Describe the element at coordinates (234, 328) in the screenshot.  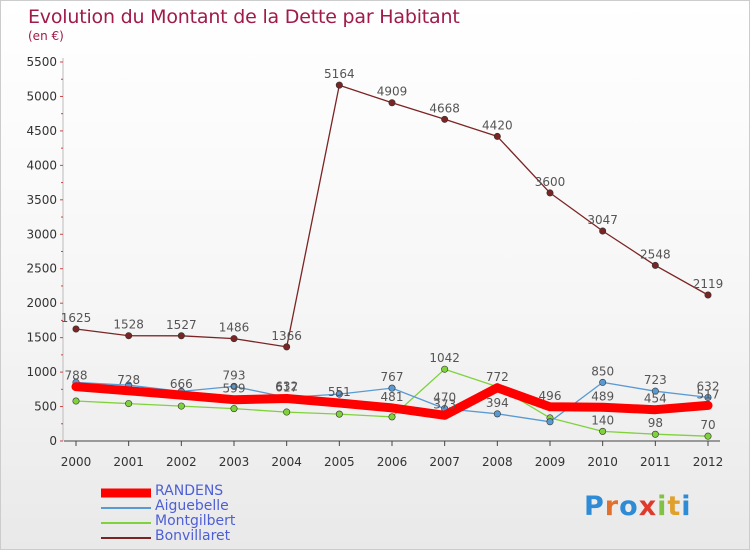
I see `data-label-bonvillaret: 1486` at that location.